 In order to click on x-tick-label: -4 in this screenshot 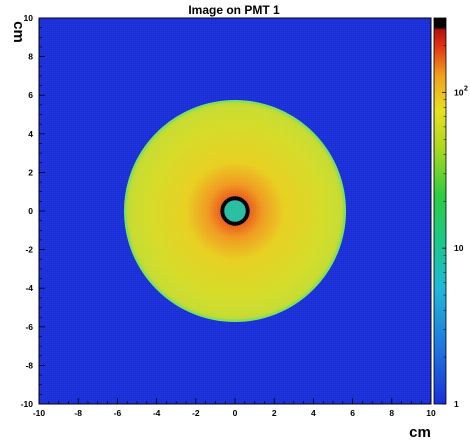, I will do `click(157, 413)`.